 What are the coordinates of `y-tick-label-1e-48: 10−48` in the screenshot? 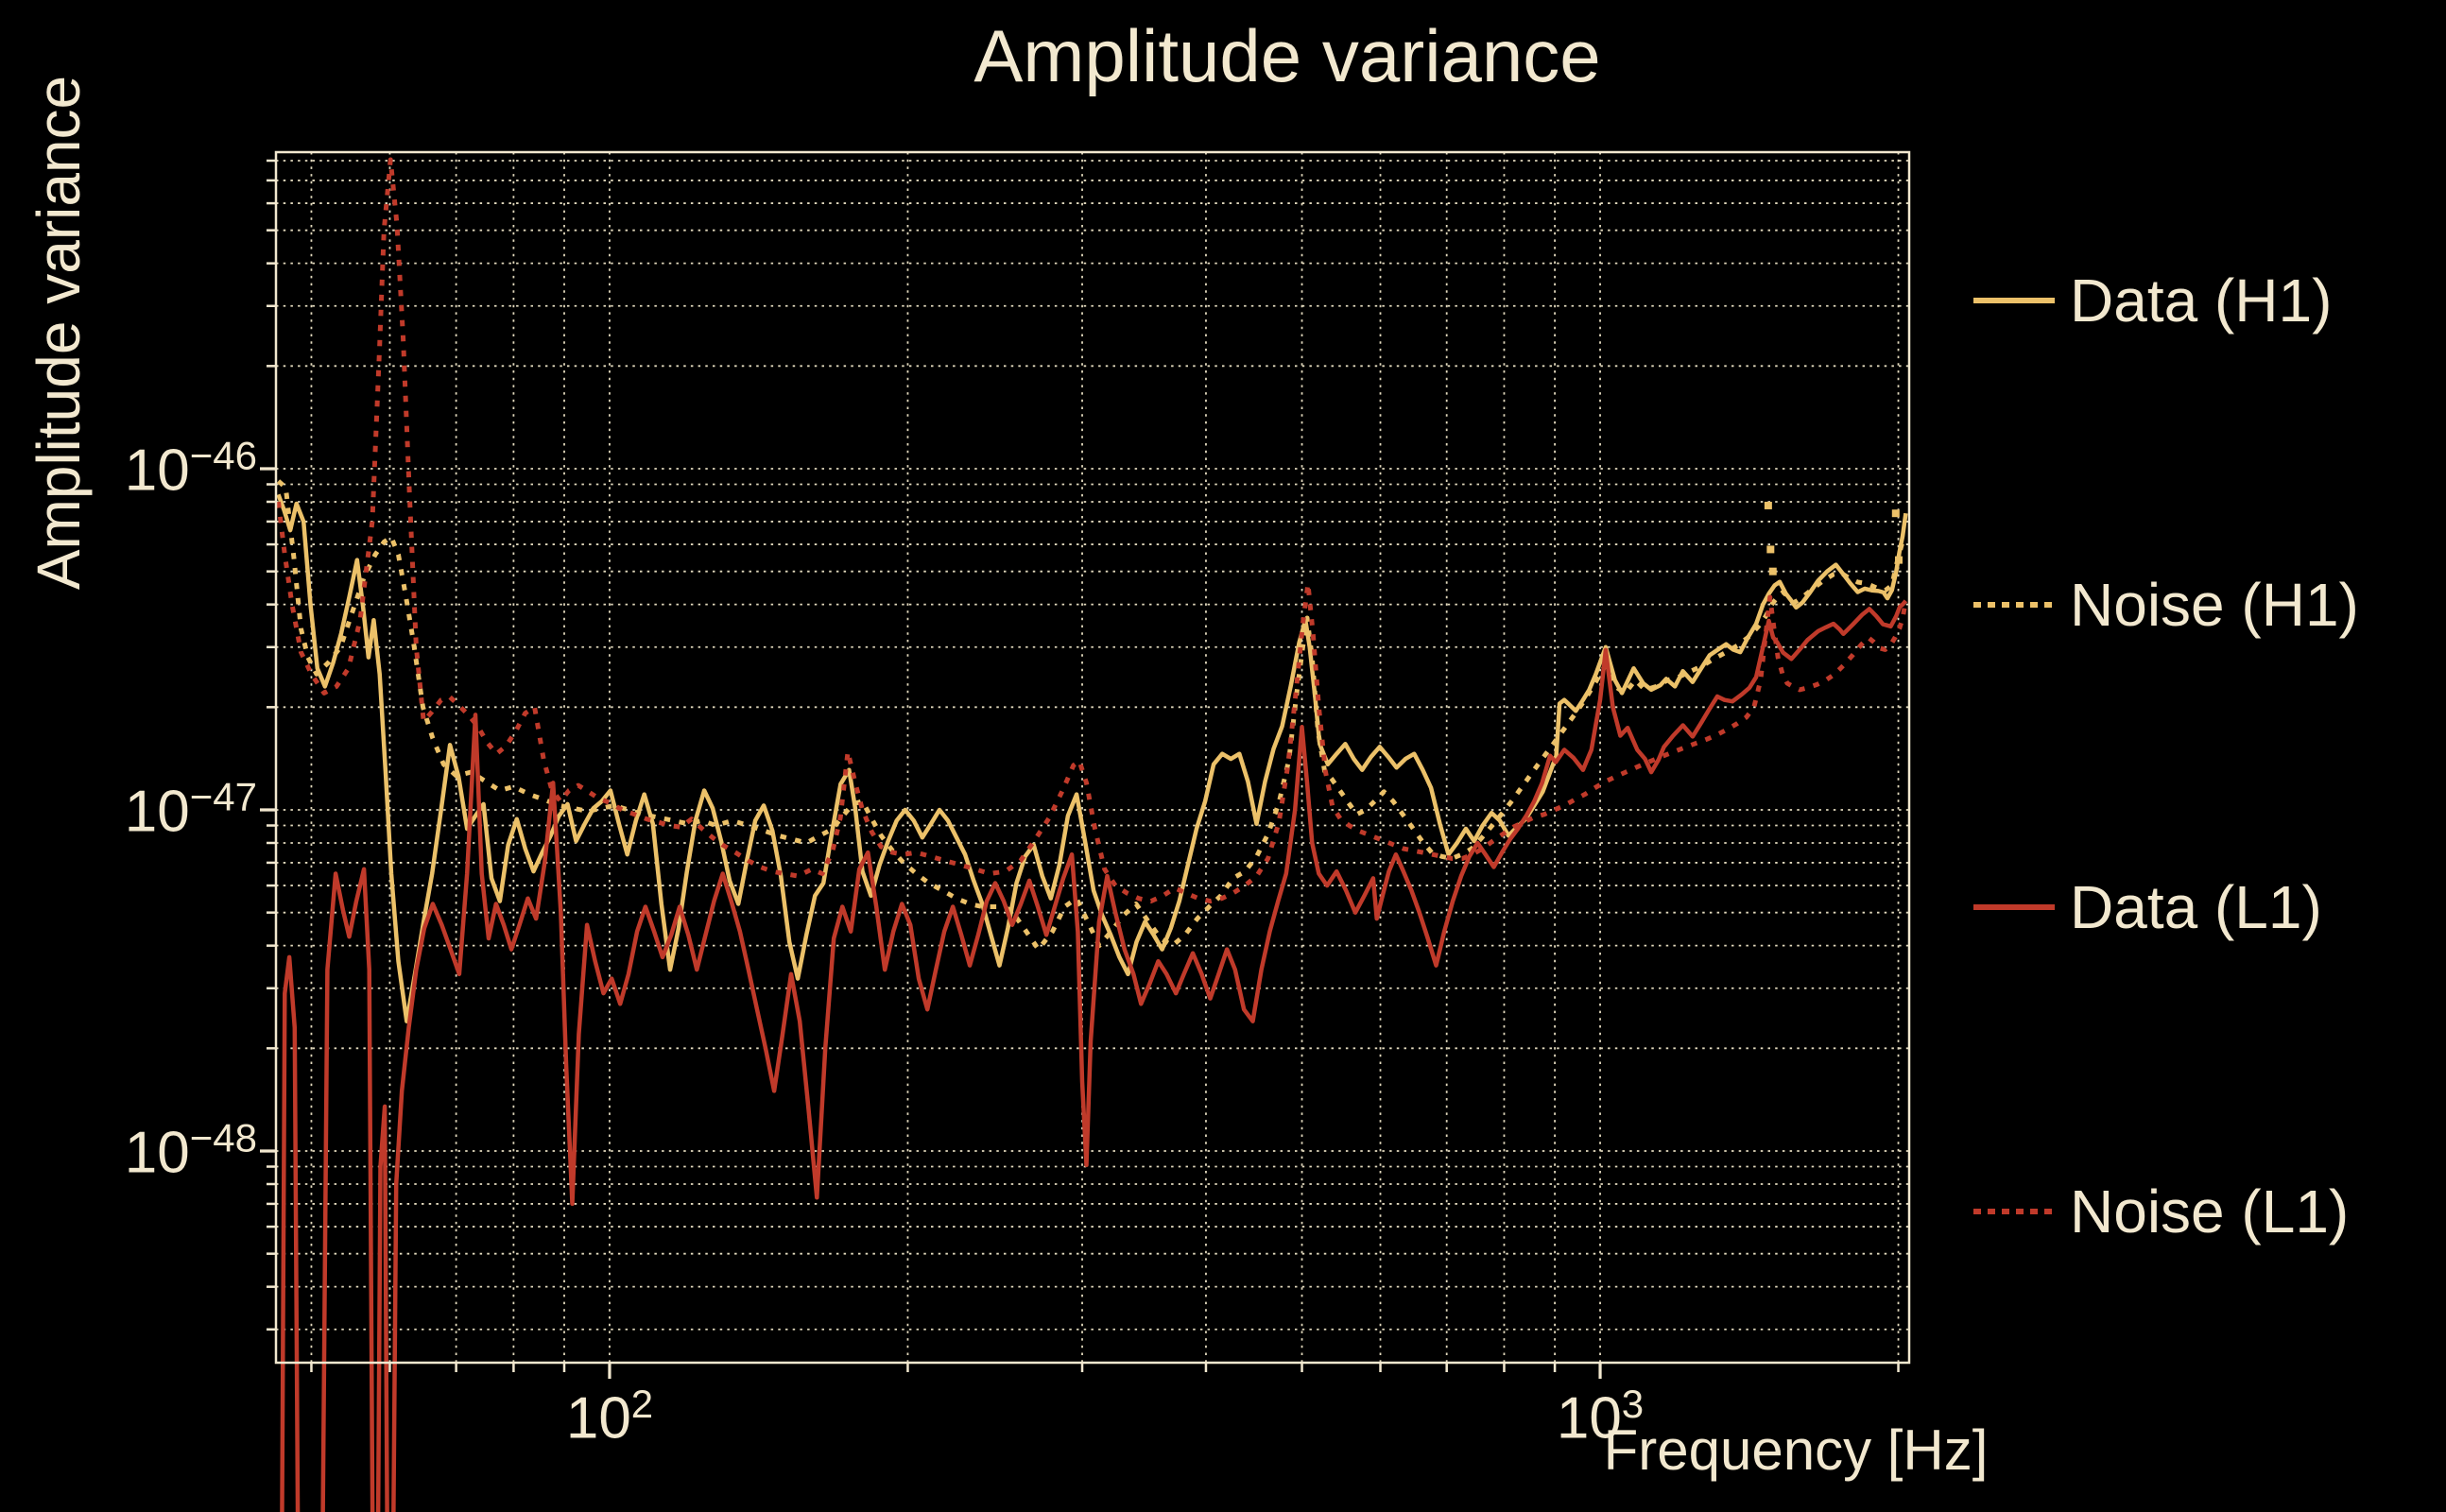 It's located at (191, 1150).